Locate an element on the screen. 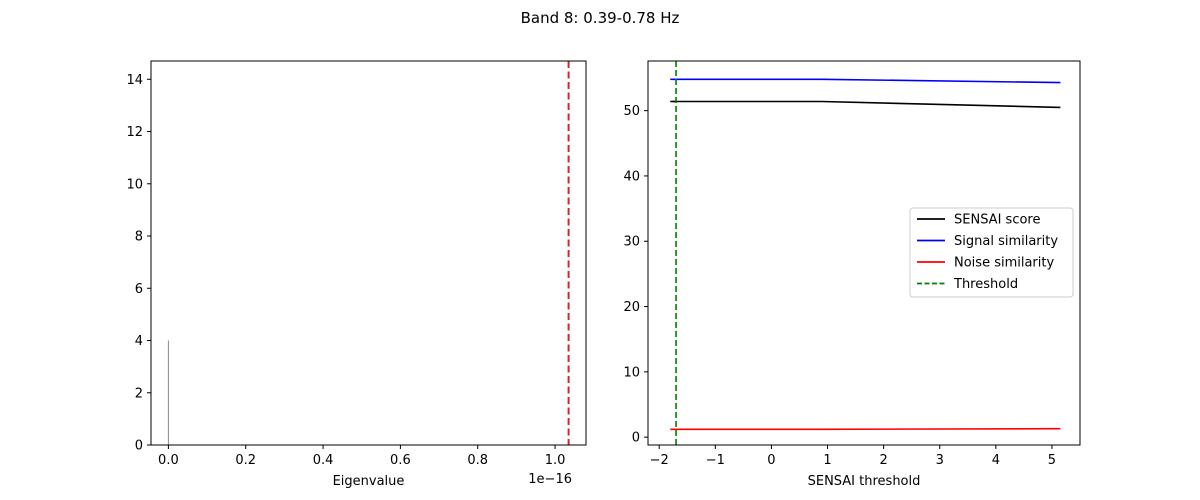  sensai-y-tick-label: 40 is located at coordinates (631, 176).